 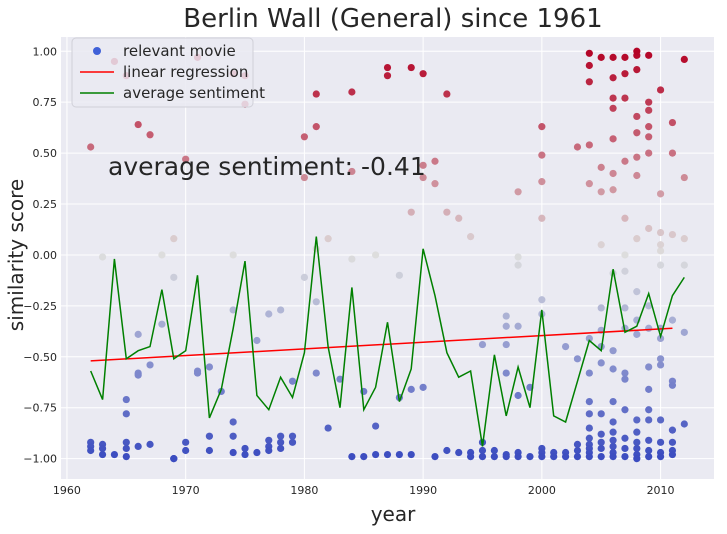 I want to click on average-sentiment-annotation: average sentiment: -0.41, so click(x=267, y=166).